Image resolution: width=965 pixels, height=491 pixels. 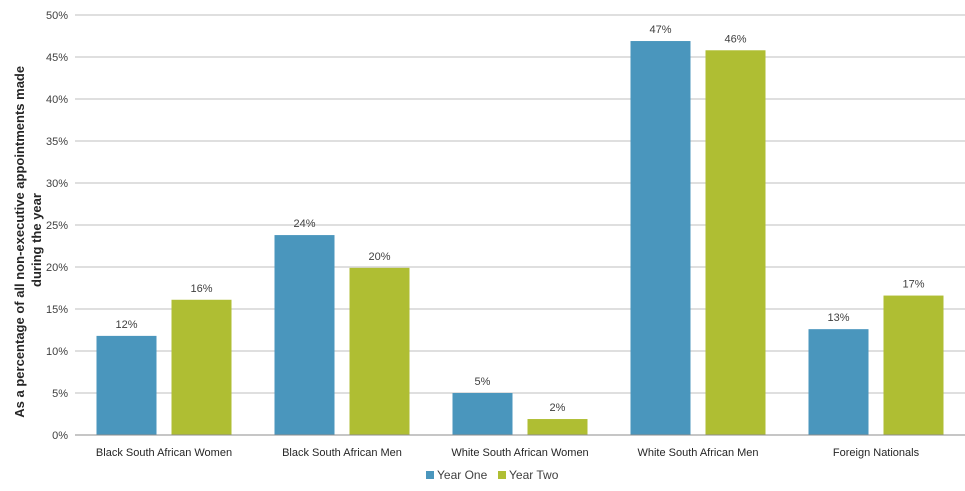 What do you see at coordinates (519, 453) in the screenshot?
I see `category-label: White South African Women` at bounding box center [519, 453].